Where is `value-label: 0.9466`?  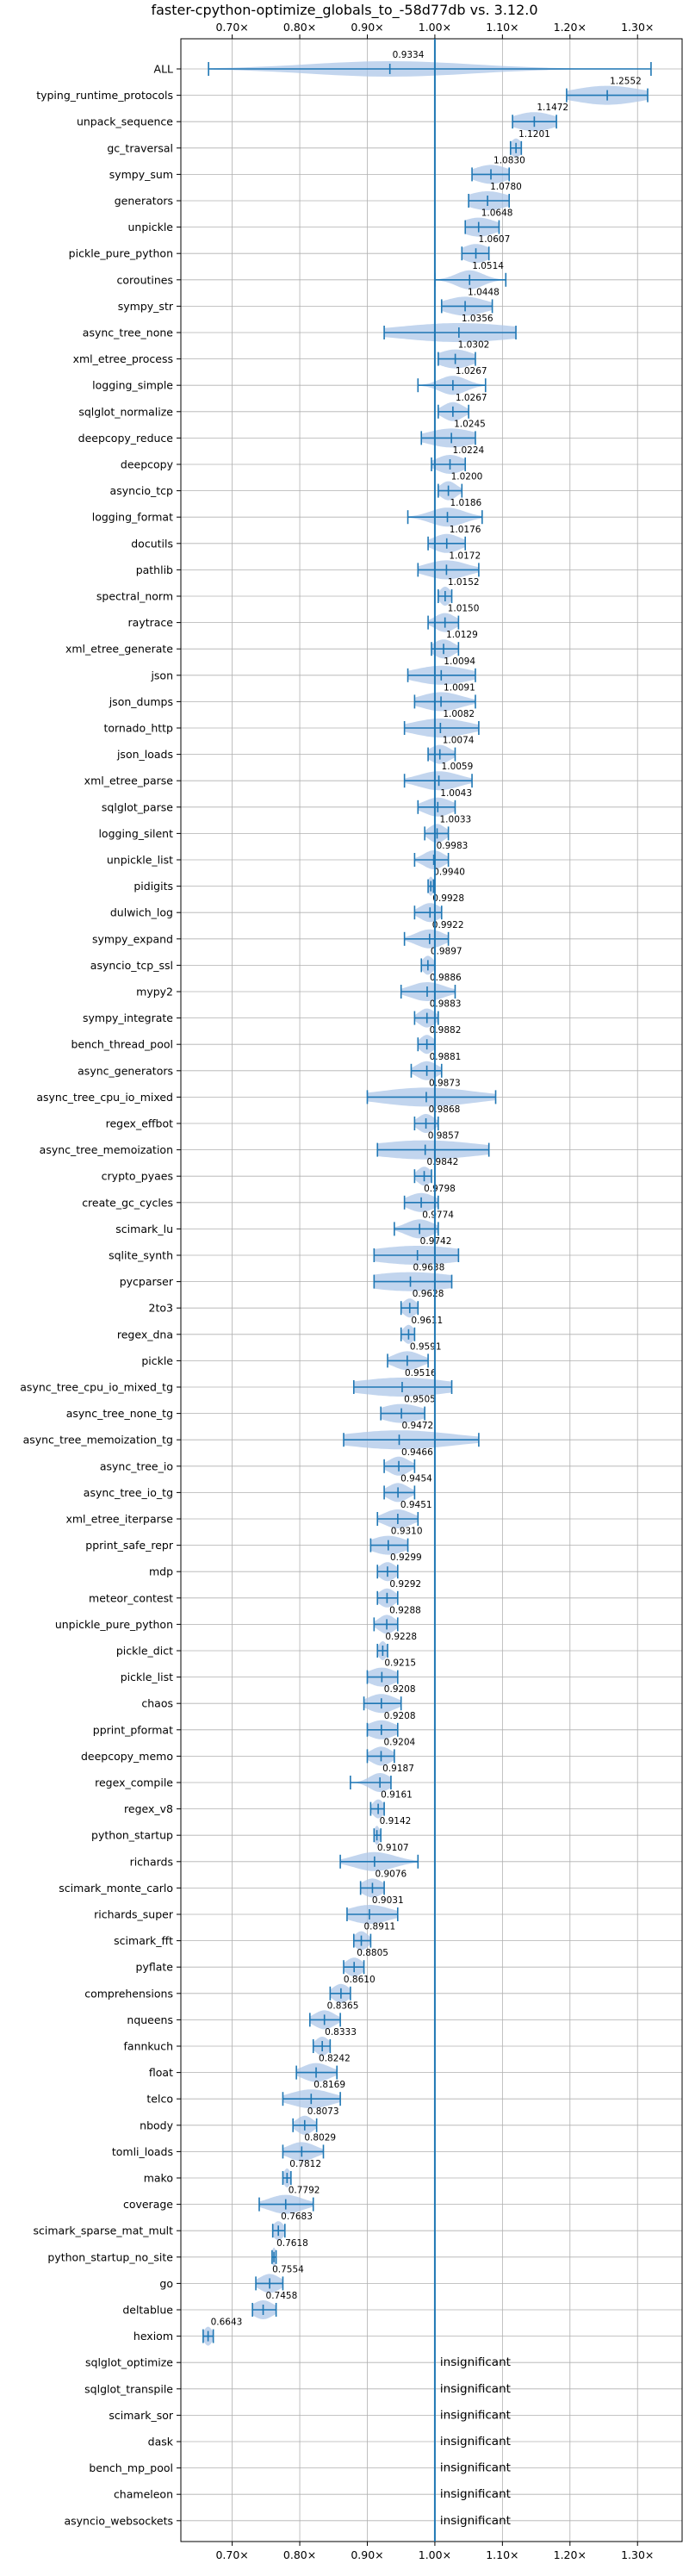
value-label: 0.9466 is located at coordinates (417, 1453).